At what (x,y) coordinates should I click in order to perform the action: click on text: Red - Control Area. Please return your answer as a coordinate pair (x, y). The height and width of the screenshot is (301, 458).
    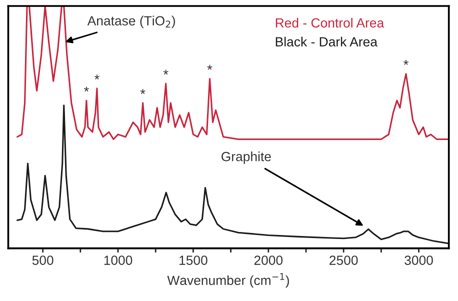
    Looking at the image, I should click on (330, 23).